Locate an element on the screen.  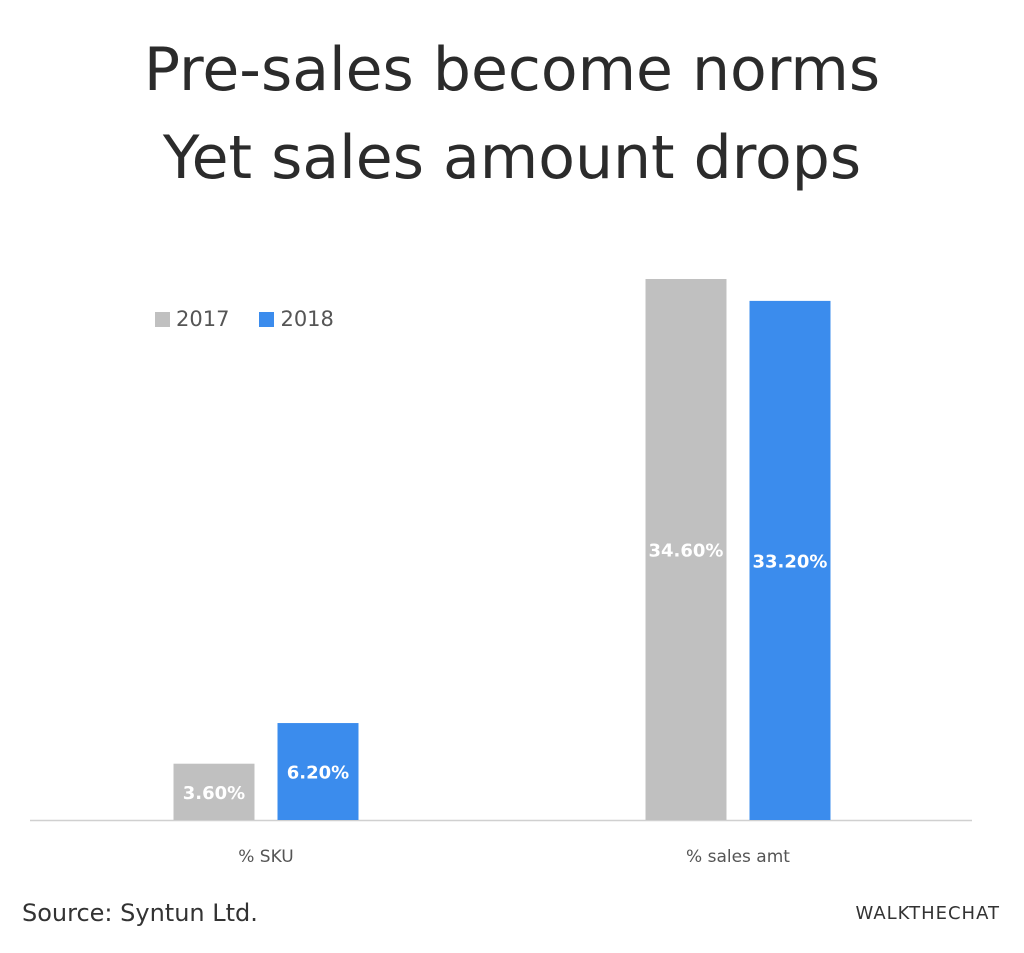
legend-item-2018: 2018 is located at coordinates (296, 319).